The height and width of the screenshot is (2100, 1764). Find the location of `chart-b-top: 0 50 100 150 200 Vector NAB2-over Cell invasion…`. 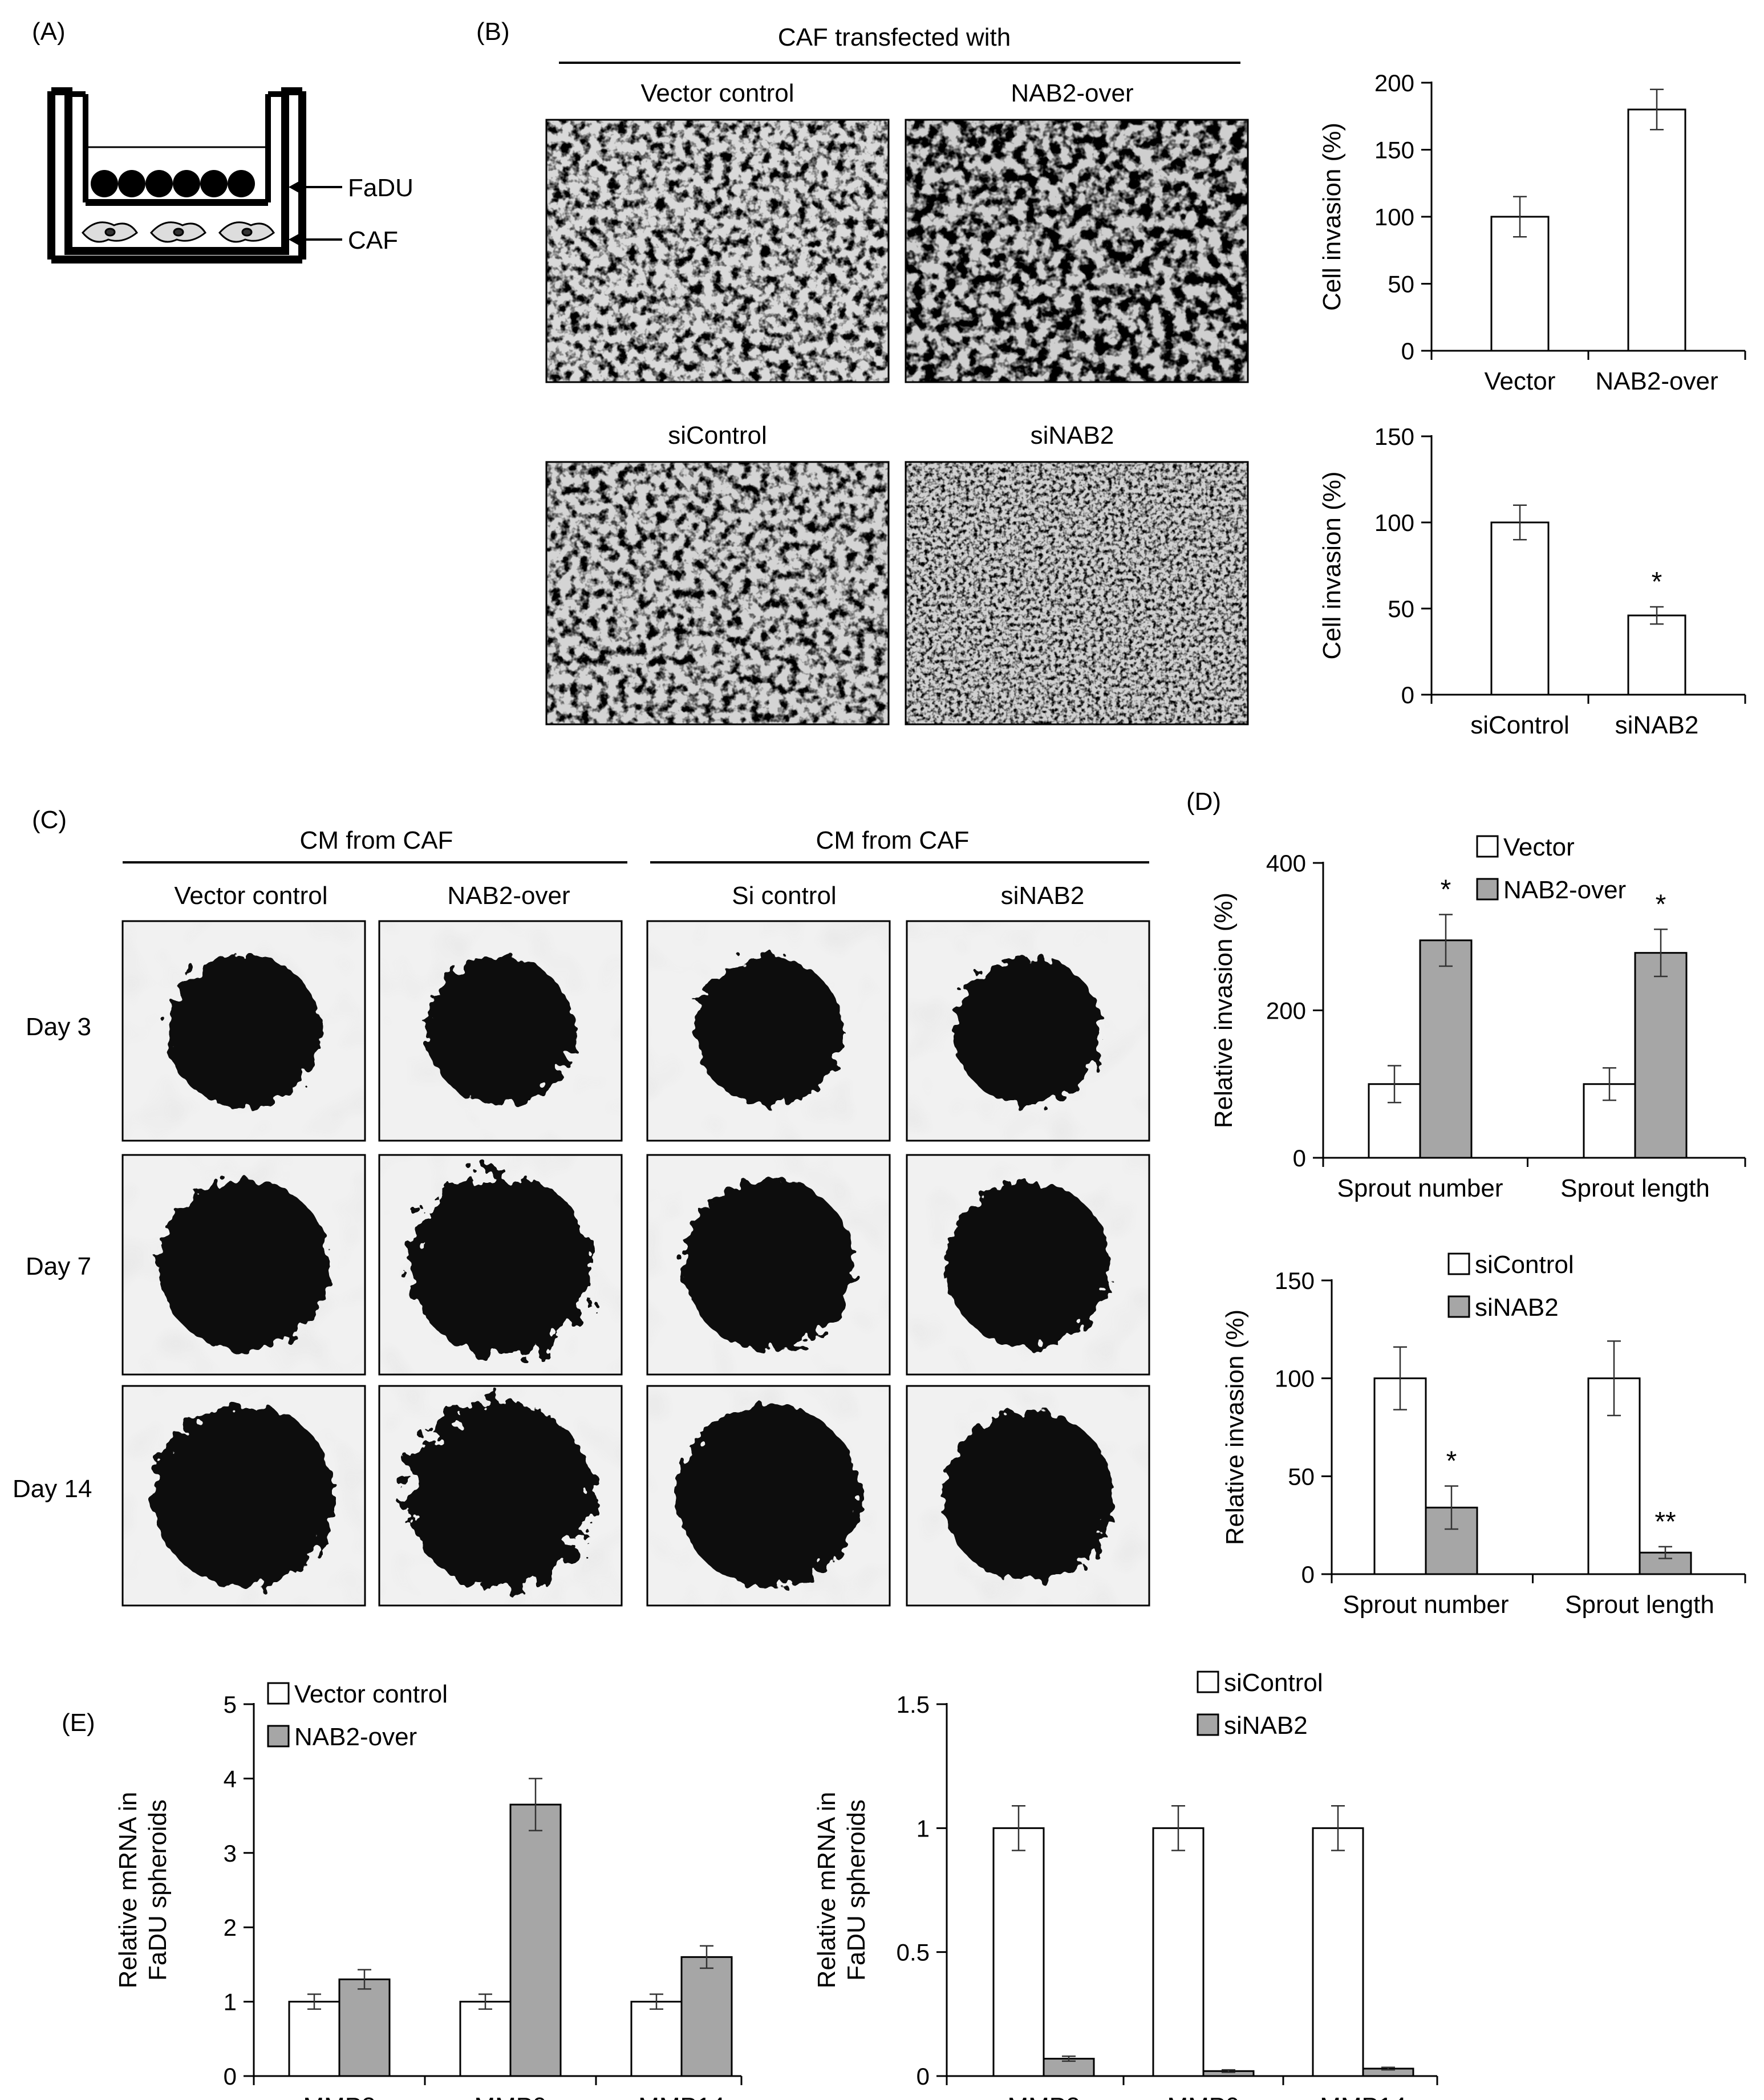

chart-b-top: 0 50 100 150 200 Vector NAB2-over Cell invasion… is located at coordinates (1532, 233).